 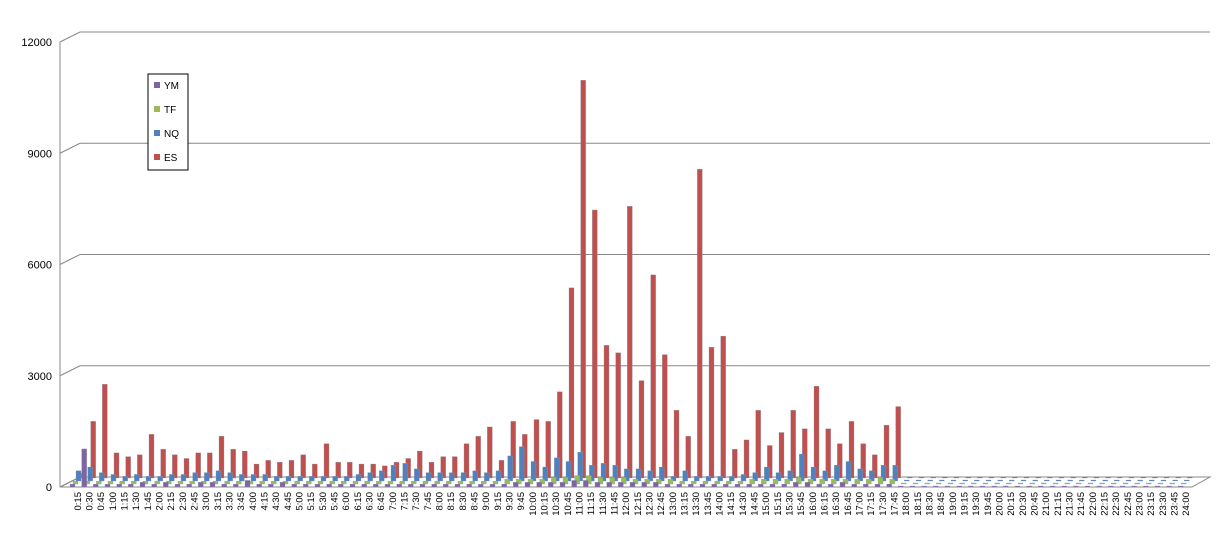 What do you see at coordinates (171, 86) in the screenshot?
I see `legend-label: YM` at bounding box center [171, 86].